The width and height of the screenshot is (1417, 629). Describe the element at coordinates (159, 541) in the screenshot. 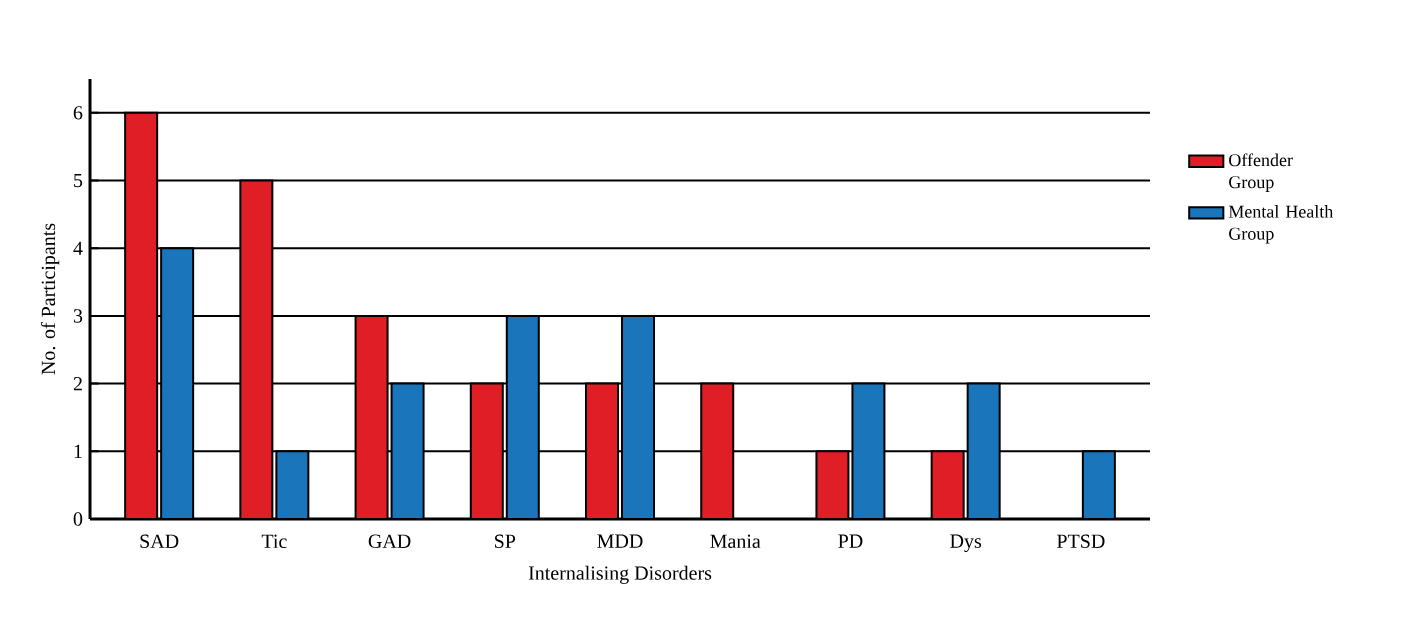

I see `x-tick-label: SAD` at that location.